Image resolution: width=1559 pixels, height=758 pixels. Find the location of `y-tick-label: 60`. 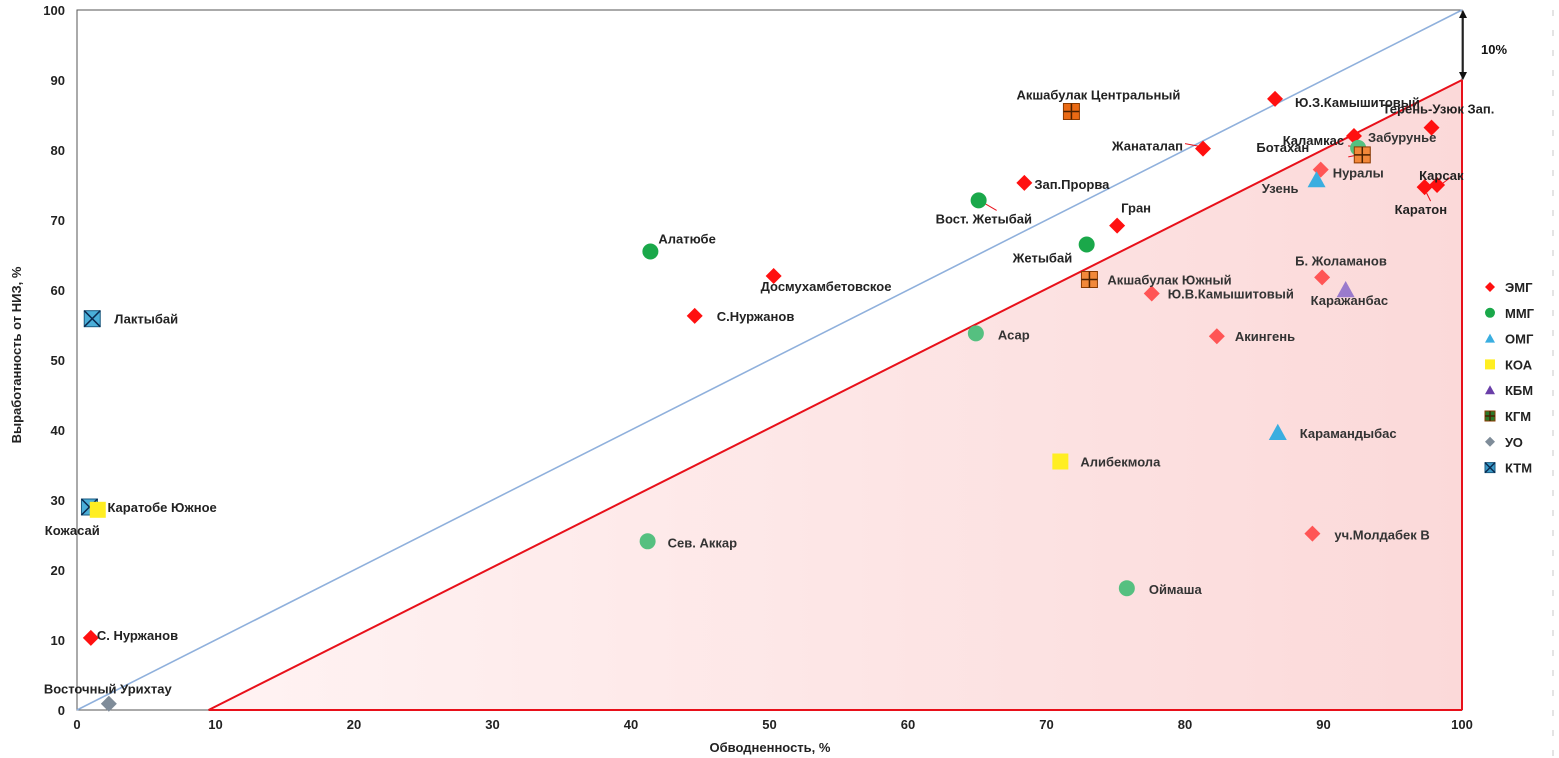

y-tick-label: 60 is located at coordinates (58, 290).